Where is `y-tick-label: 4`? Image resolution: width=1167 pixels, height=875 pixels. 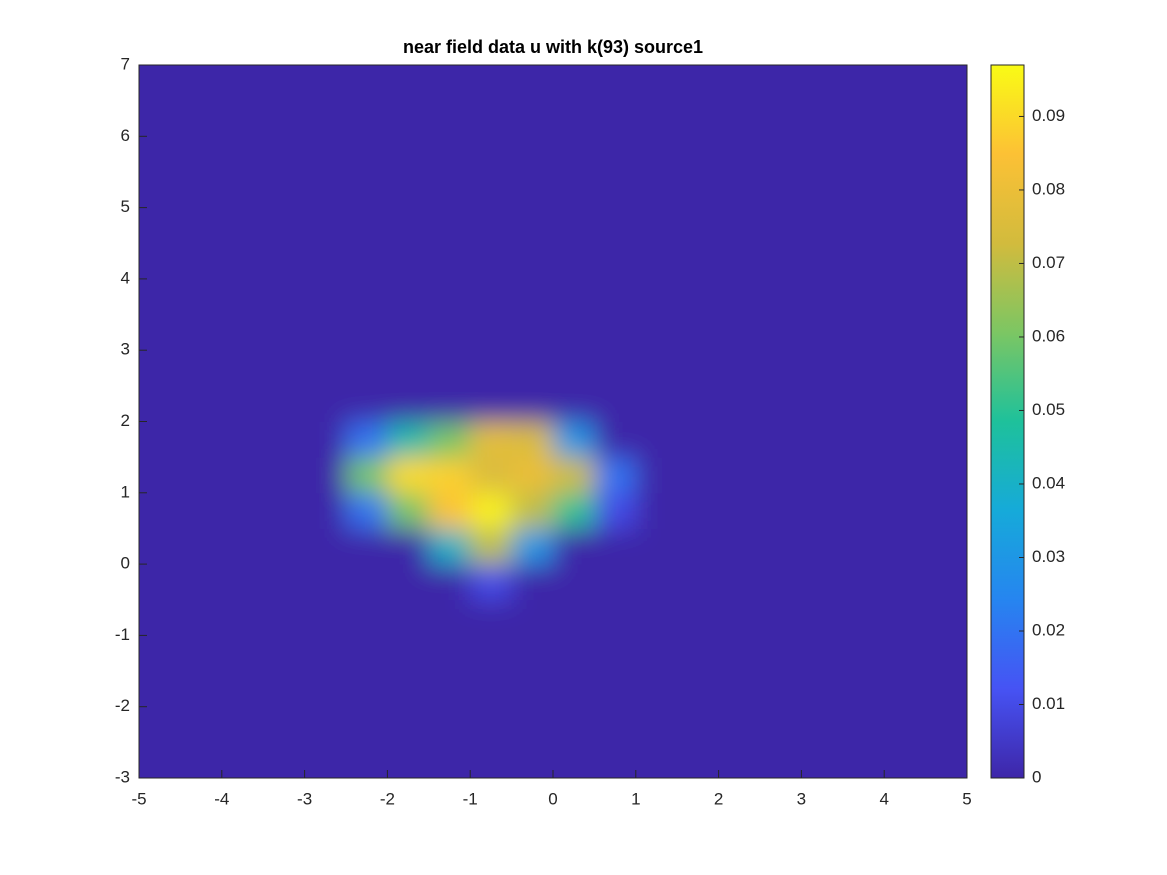 y-tick-label: 4 is located at coordinates (125, 277).